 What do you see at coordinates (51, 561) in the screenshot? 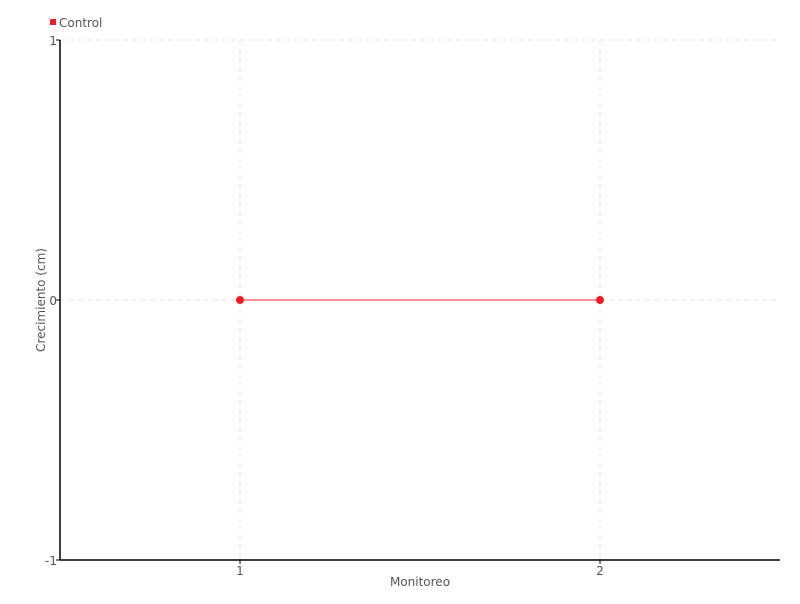
I see `y-tick-label: -1` at bounding box center [51, 561].